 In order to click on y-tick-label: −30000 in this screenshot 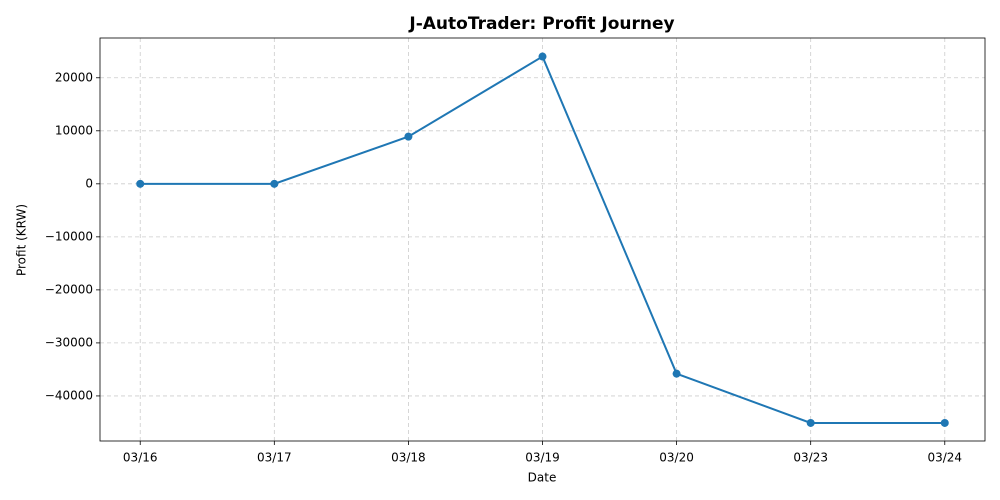, I will do `click(69, 342)`.